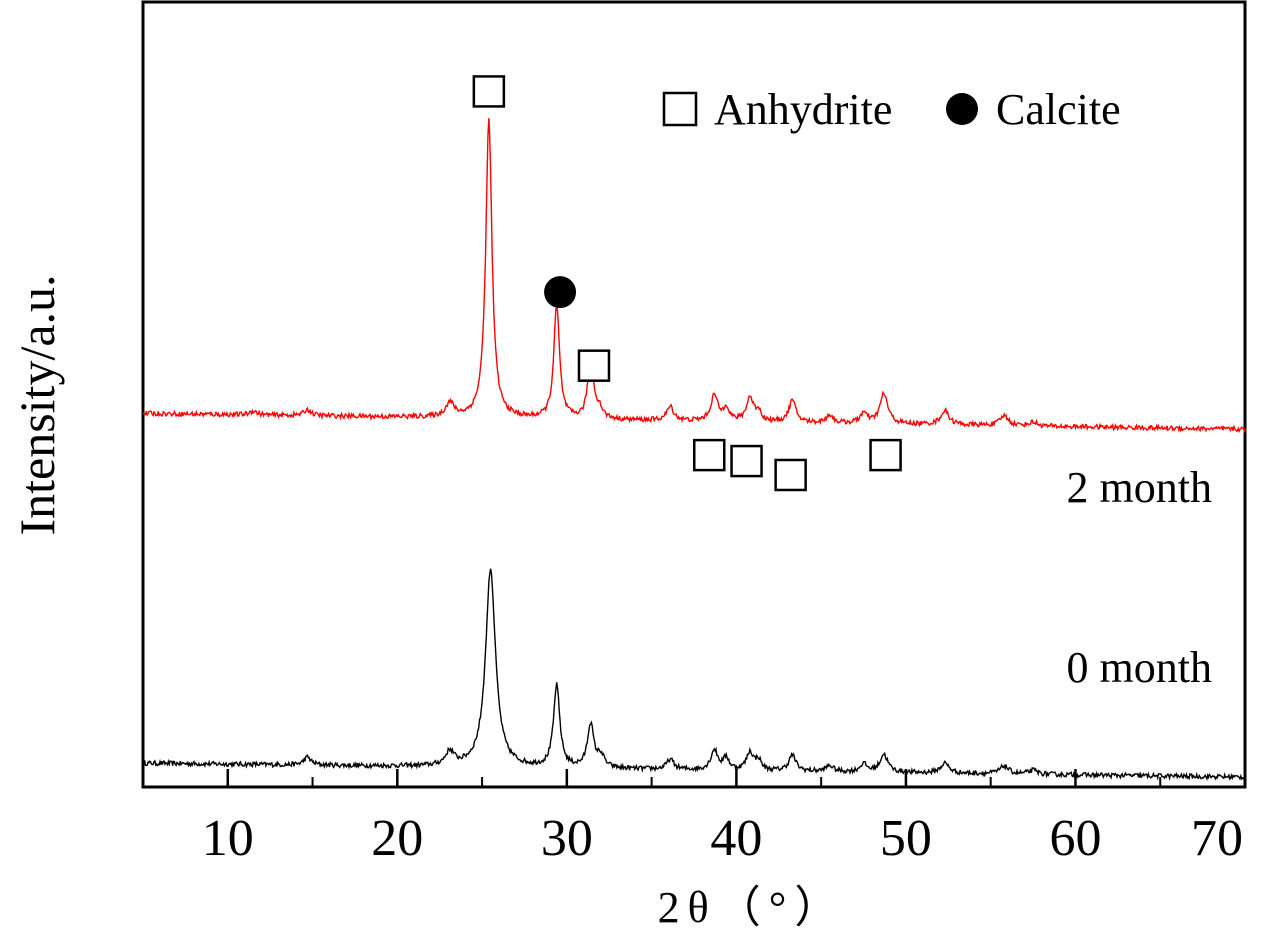  What do you see at coordinates (1139, 487) in the screenshot?
I see `series-label-2-month: 2 month` at bounding box center [1139, 487].